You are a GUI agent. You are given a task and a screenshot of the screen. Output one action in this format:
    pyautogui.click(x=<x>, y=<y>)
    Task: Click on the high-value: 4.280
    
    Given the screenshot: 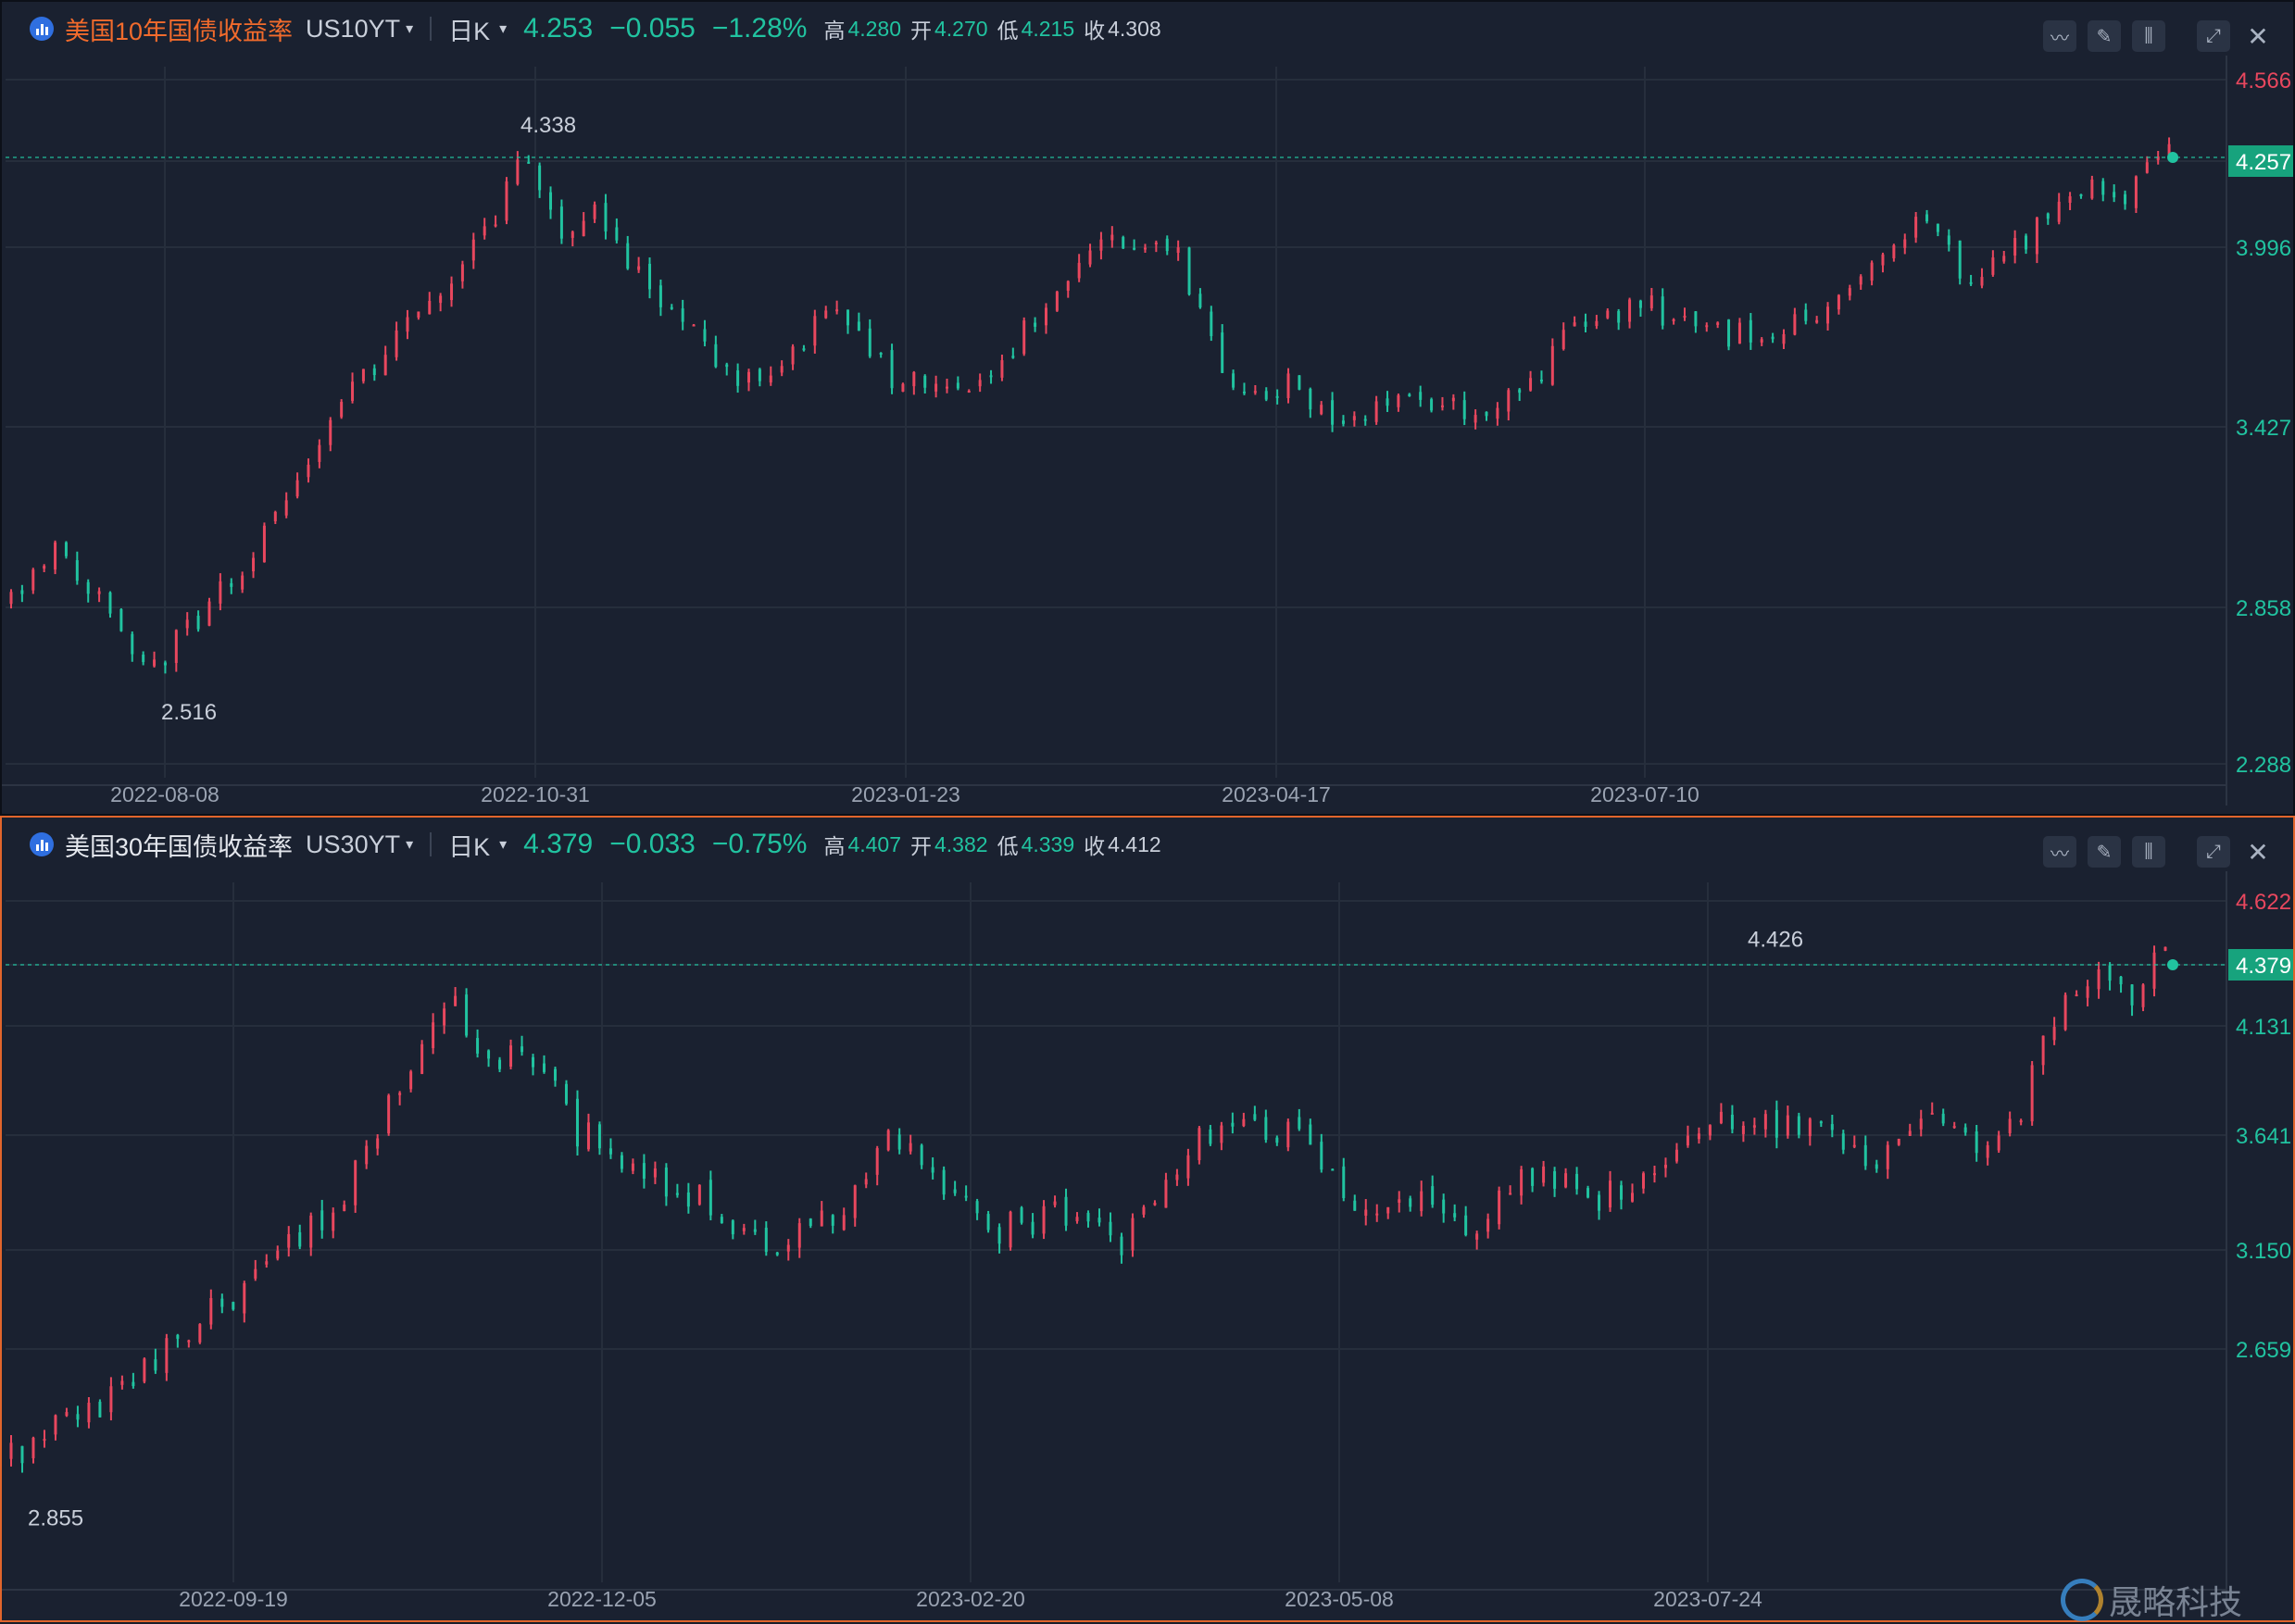 What is the action you would take?
    pyautogui.click(x=874, y=28)
    